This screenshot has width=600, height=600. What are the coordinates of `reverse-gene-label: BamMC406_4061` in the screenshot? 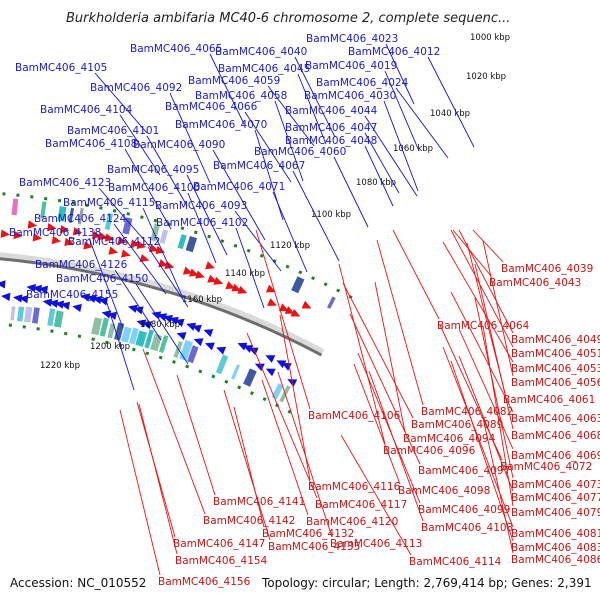 It's located at (549, 400).